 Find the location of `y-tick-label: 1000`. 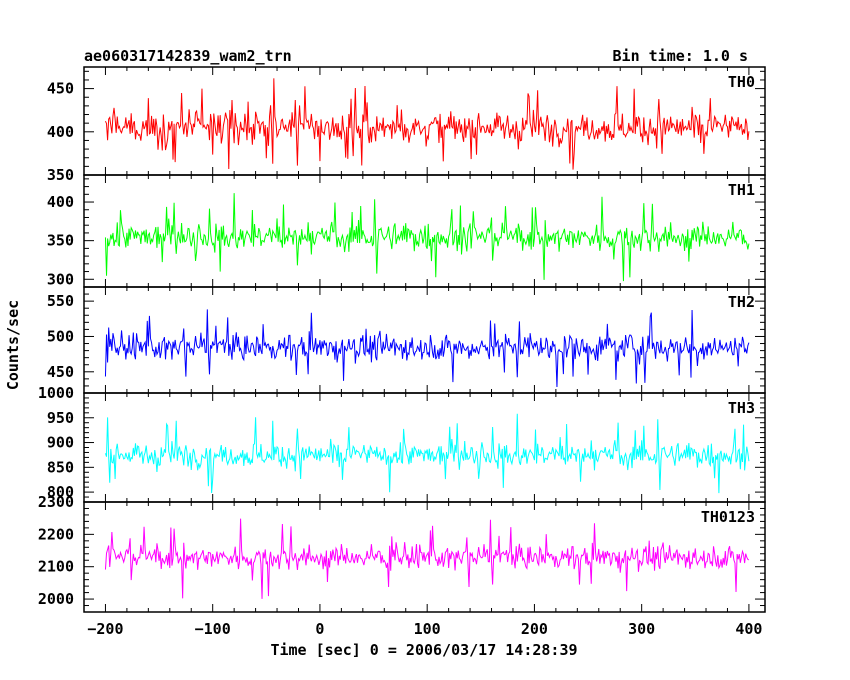

y-tick-label: 1000 is located at coordinates (56, 393).